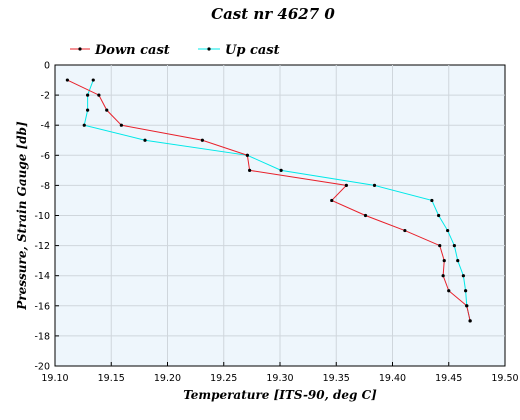  Describe the element at coordinates (54, 378) in the screenshot. I see `x-tick-label: 19.10` at that location.